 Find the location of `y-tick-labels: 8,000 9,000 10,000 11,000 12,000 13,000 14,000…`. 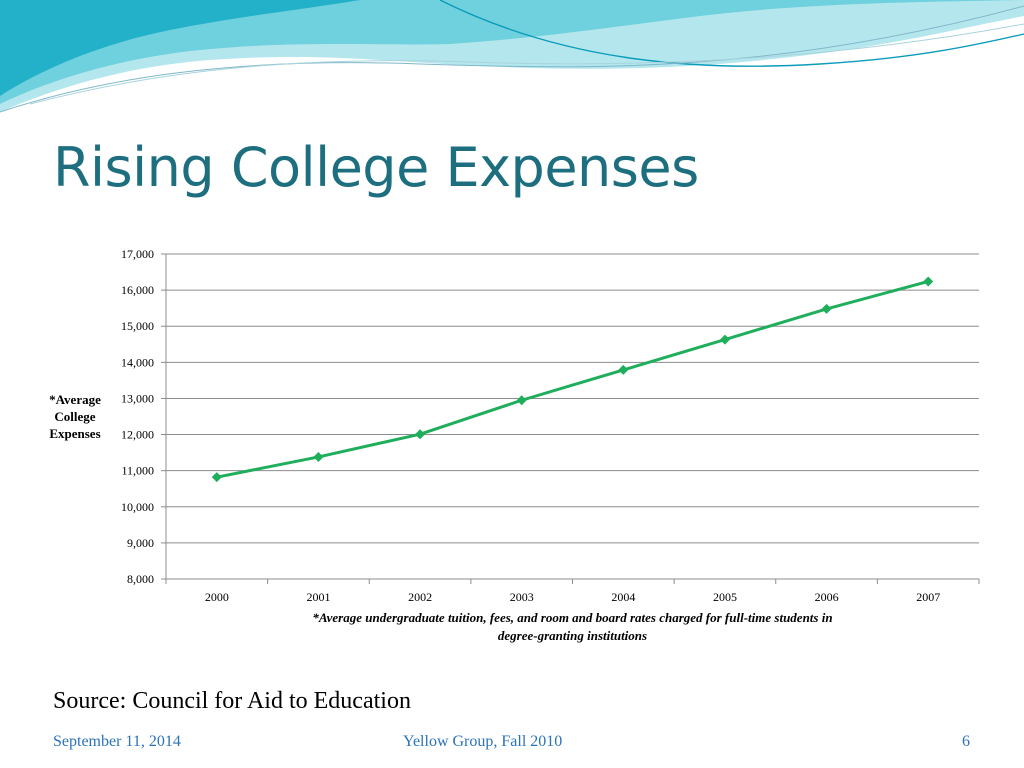

y-tick-labels: 8,000 9,000 10,000 11,000 12,000 13,000 14,000… is located at coordinates (137, 416).